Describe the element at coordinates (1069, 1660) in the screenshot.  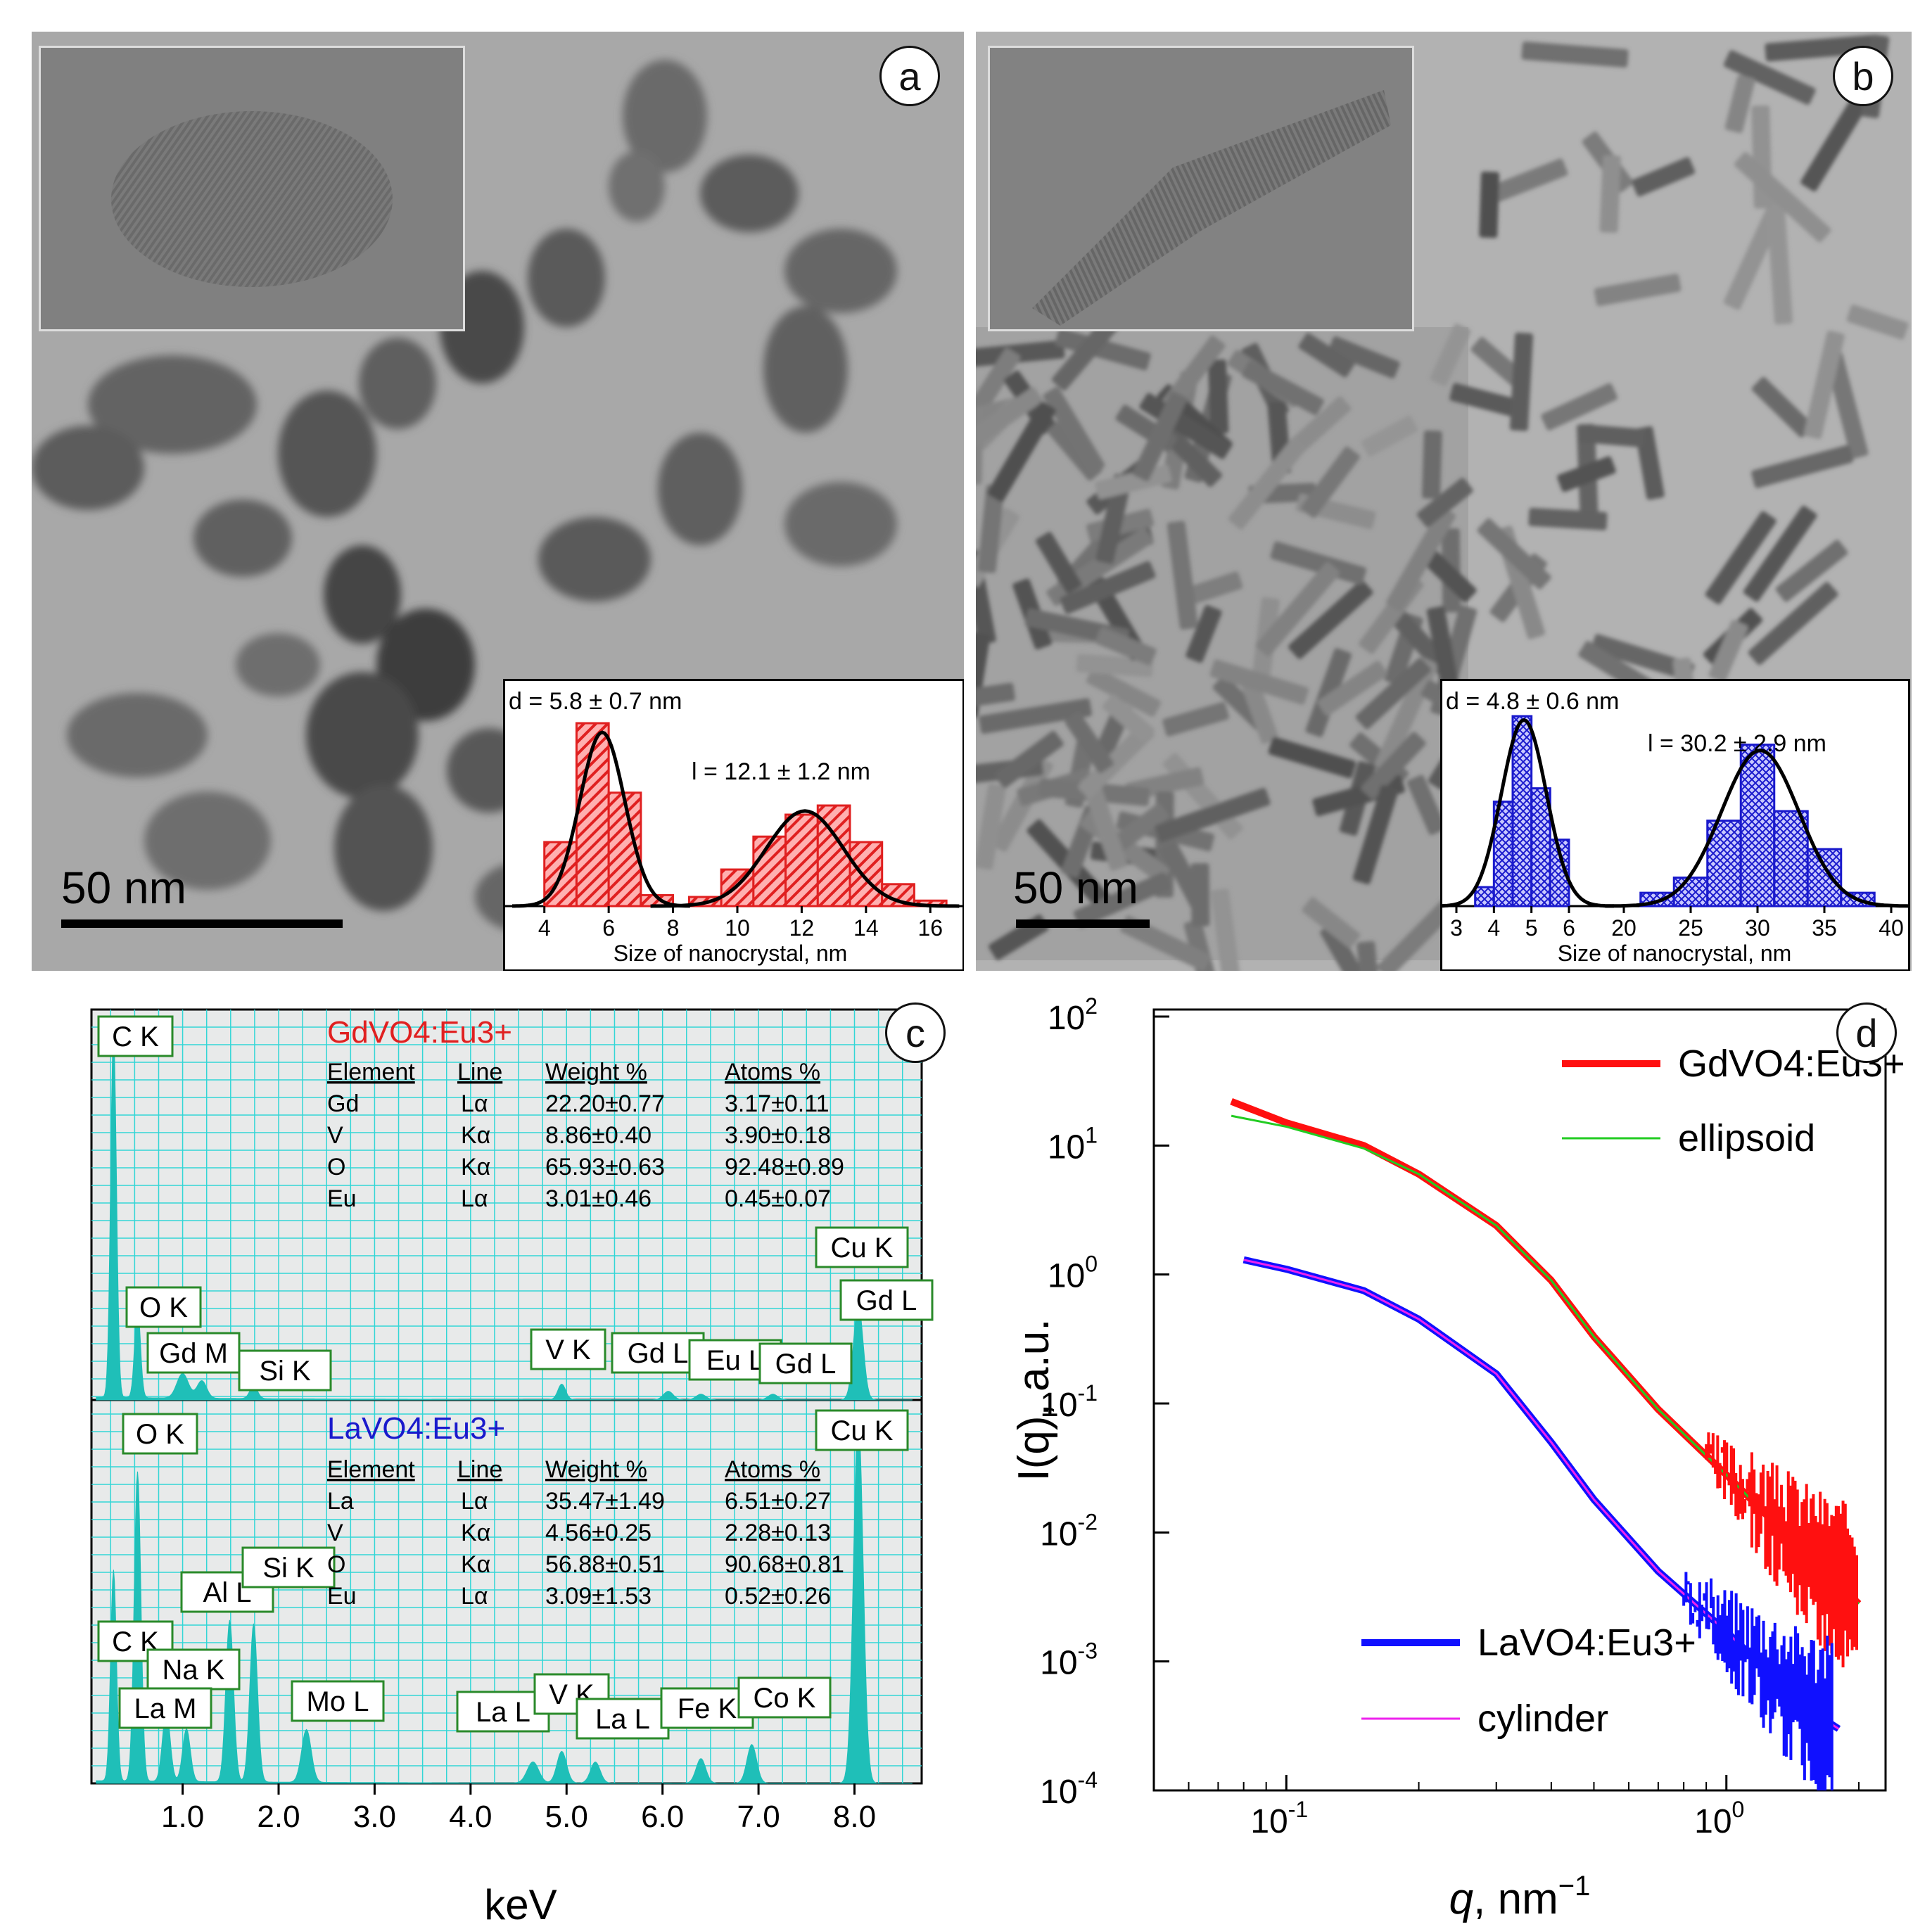
I see `panel-d-ytick-label: 10⁻³` at that location.